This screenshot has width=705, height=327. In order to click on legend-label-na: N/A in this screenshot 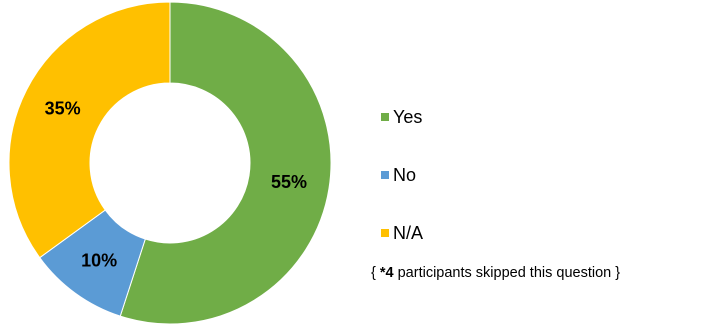, I will do `click(408, 232)`.